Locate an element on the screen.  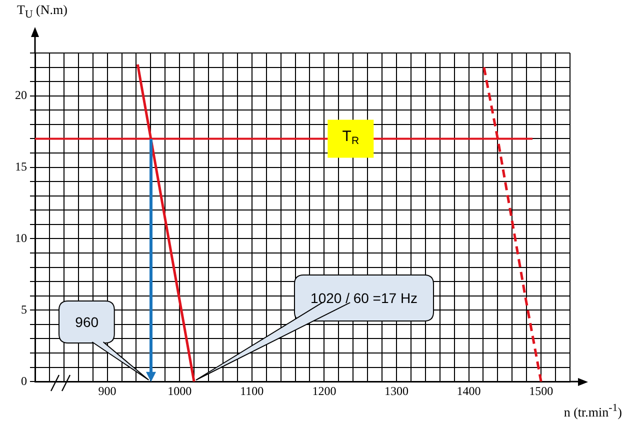
y-tick-label: 0 is located at coordinates (24, 381).